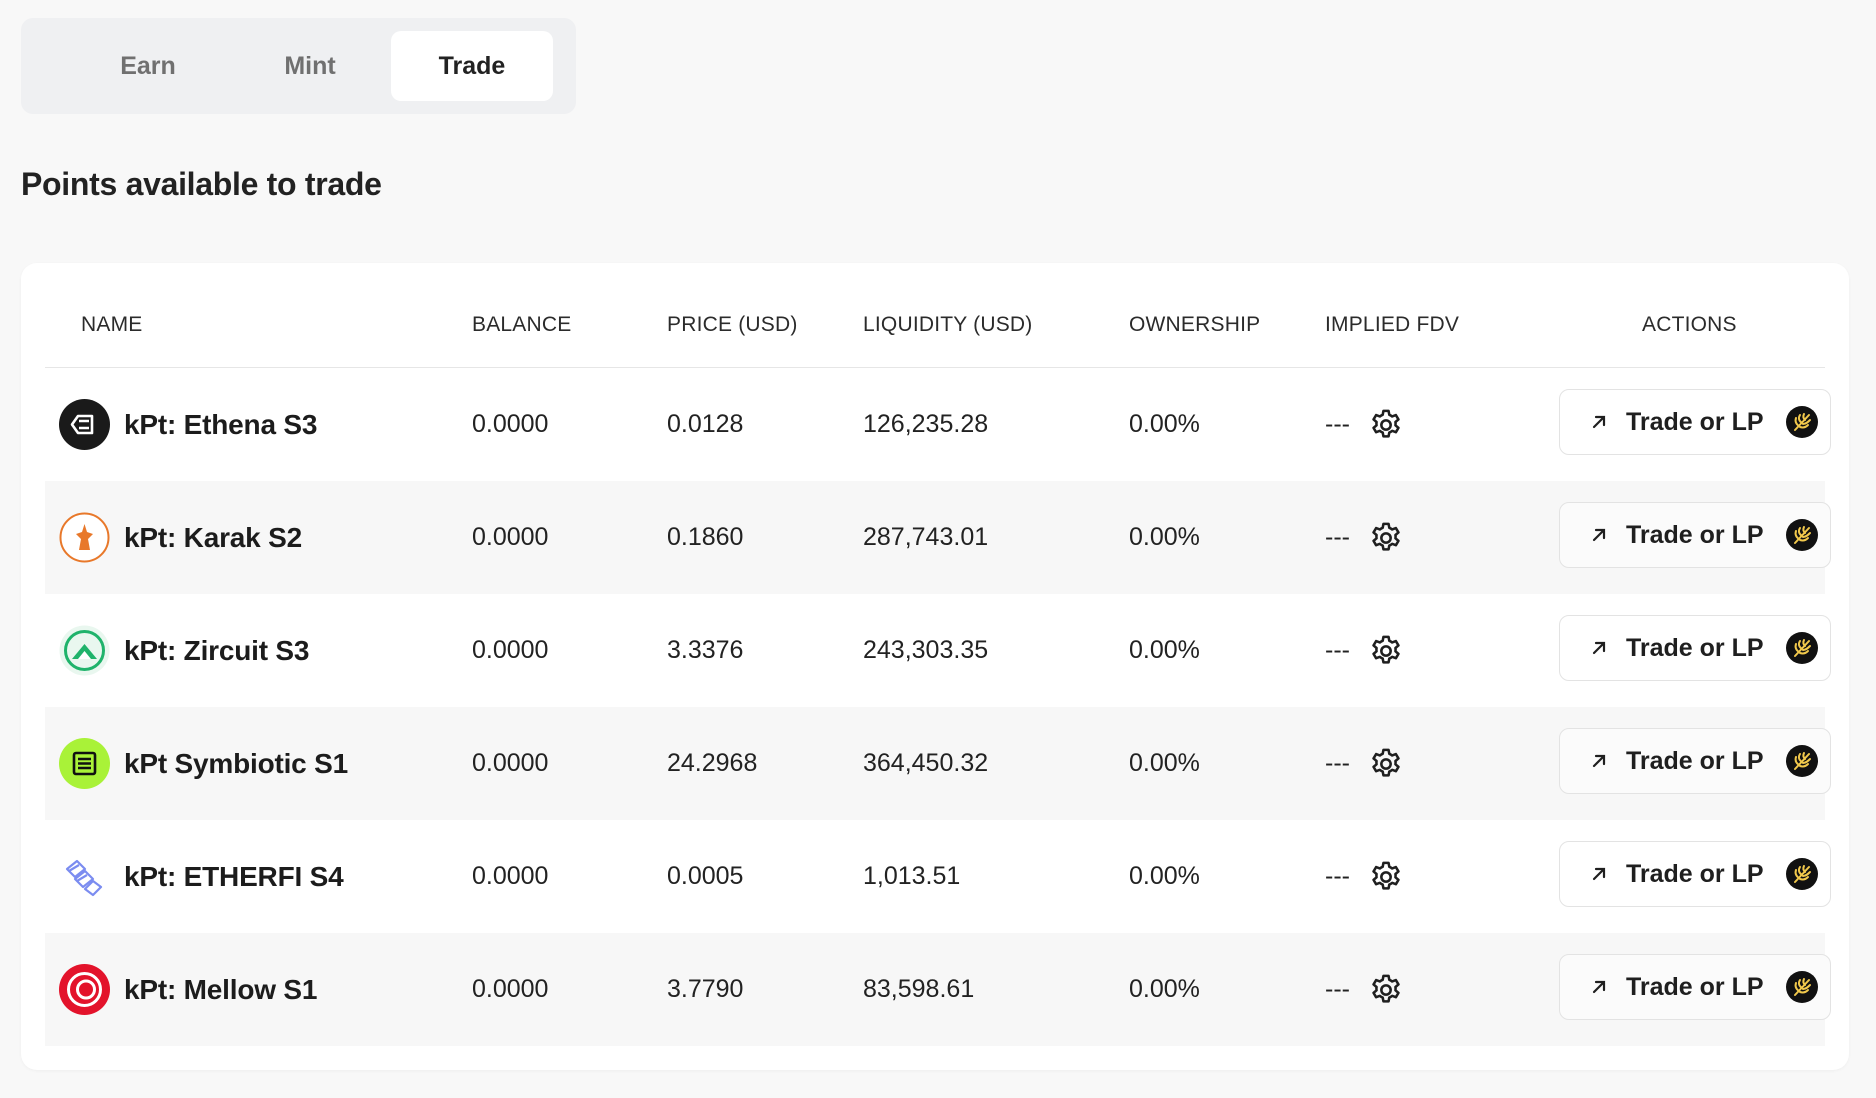 This screenshot has width=1876, height=1098. I want to click on karak-logo-icon, so click(84, 537).